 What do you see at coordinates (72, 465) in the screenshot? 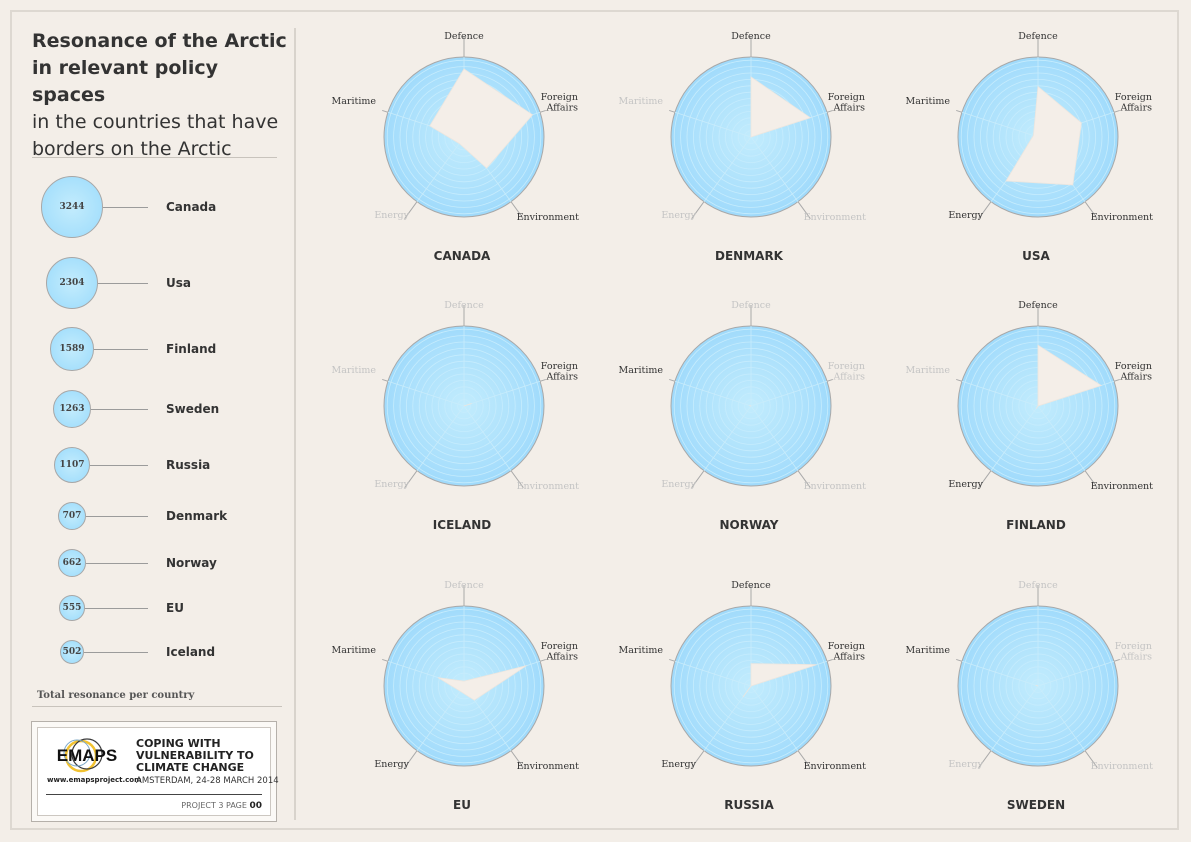
I see `legend-bubble: 1107` at bounding box center [72, 465].